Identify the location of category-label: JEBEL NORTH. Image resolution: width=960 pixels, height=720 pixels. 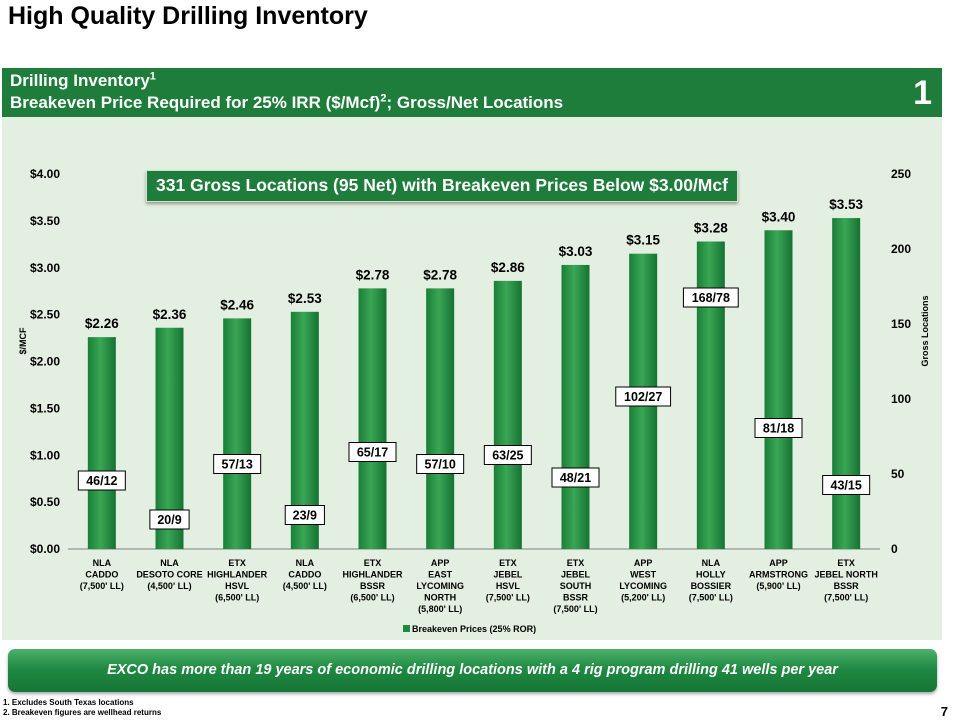
(845, 575).